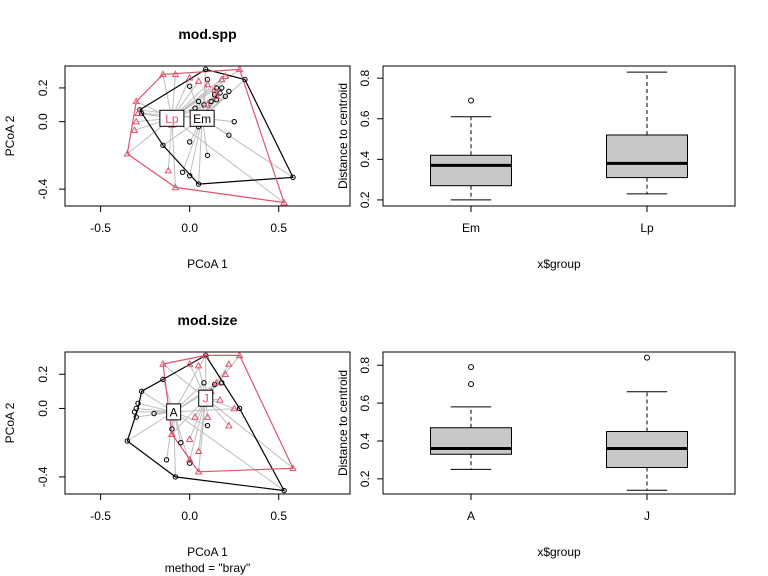 The image size is (768, 576). Describe the element at coordinates (559, 552) in the screenshot. I see `x-axis-label: x$group` at that location.